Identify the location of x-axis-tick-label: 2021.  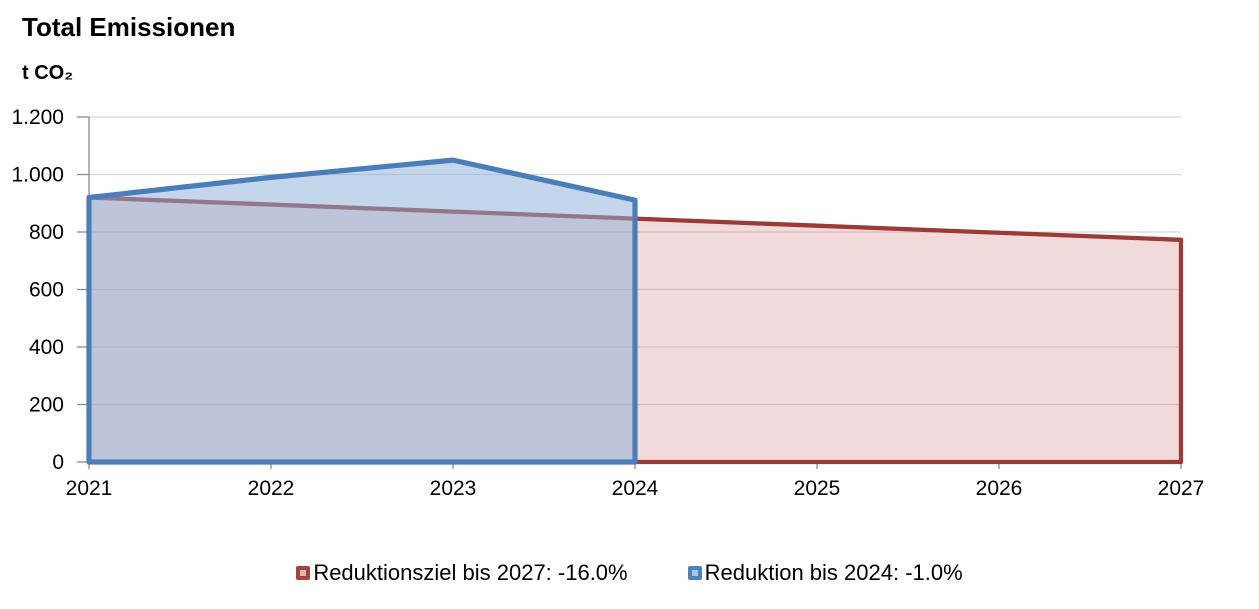
(89, 488).